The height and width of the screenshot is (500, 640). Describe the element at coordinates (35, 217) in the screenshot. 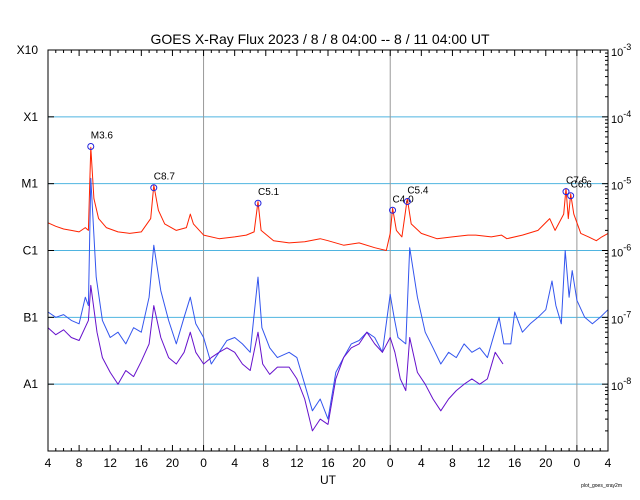

I see `y-axis-left-labels: X10 X1 M1 C1 B1 A1` at that location.